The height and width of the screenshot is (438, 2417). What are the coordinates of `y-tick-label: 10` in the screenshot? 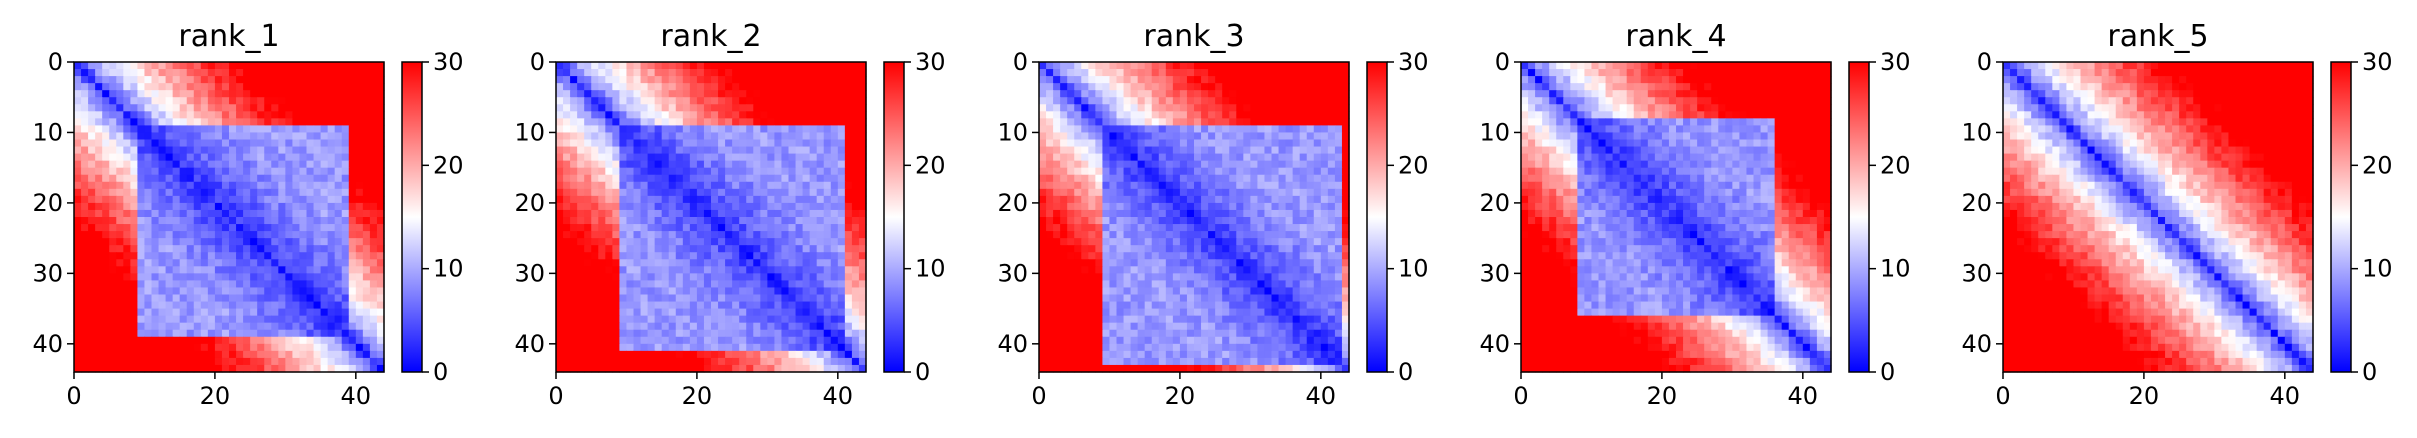 It's located at (529, 132).